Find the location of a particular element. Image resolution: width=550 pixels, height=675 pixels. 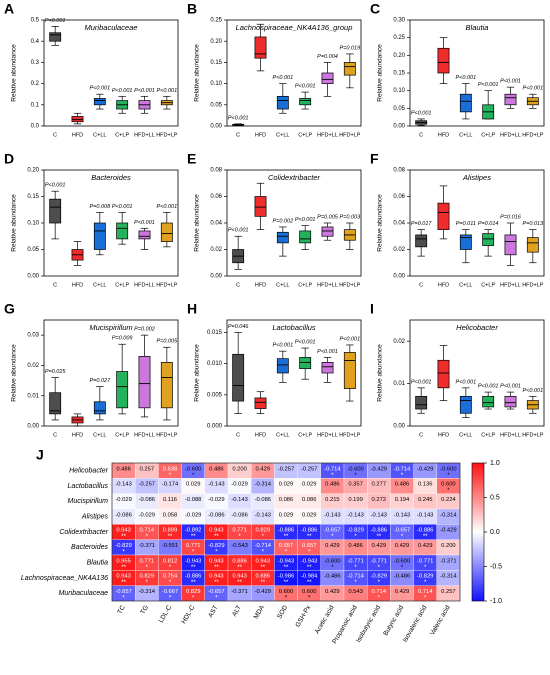

cell-value: -0.886 is located at coordinates (379, 531).